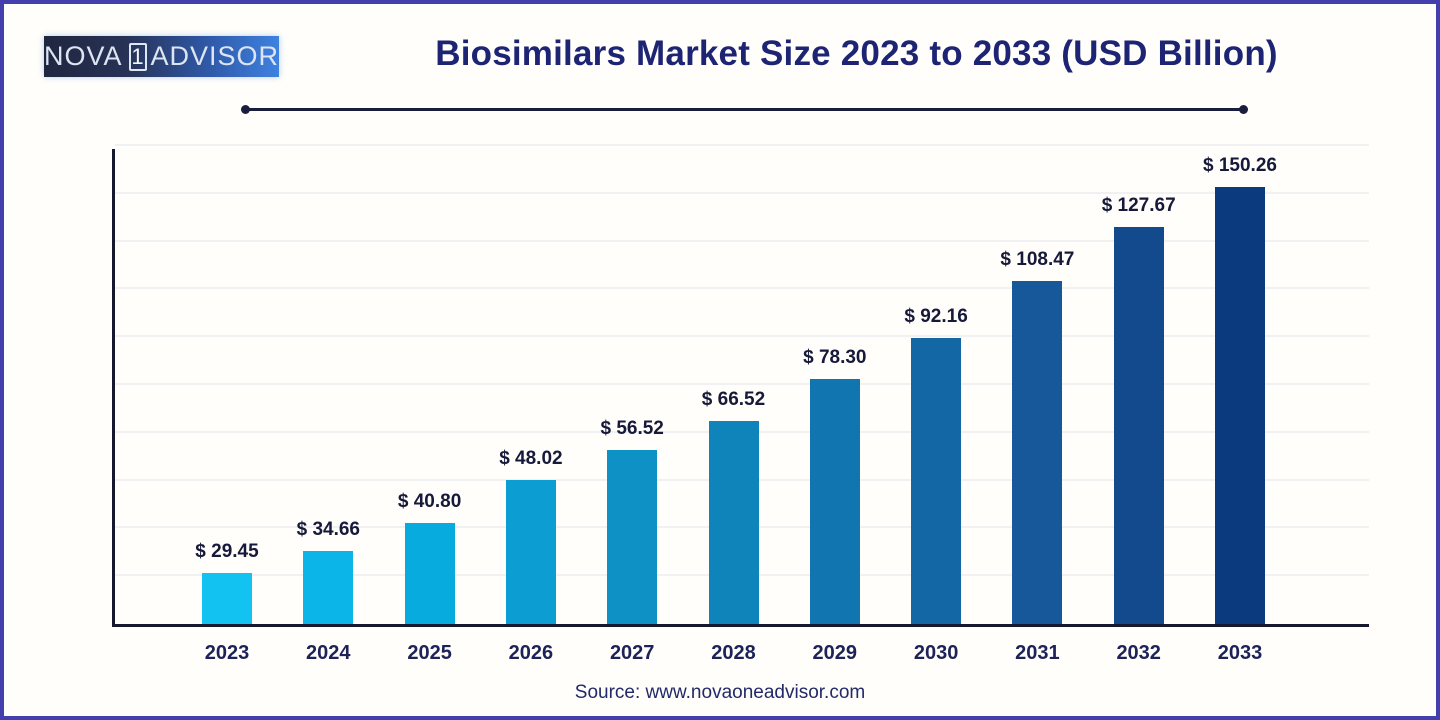 Image resolution: width=1440 pixels, height=720 pixels. Describe the element at coordinates (328, 529) in the screenshot. I see `bar-value-label-2024: $ 34.66` at that location.